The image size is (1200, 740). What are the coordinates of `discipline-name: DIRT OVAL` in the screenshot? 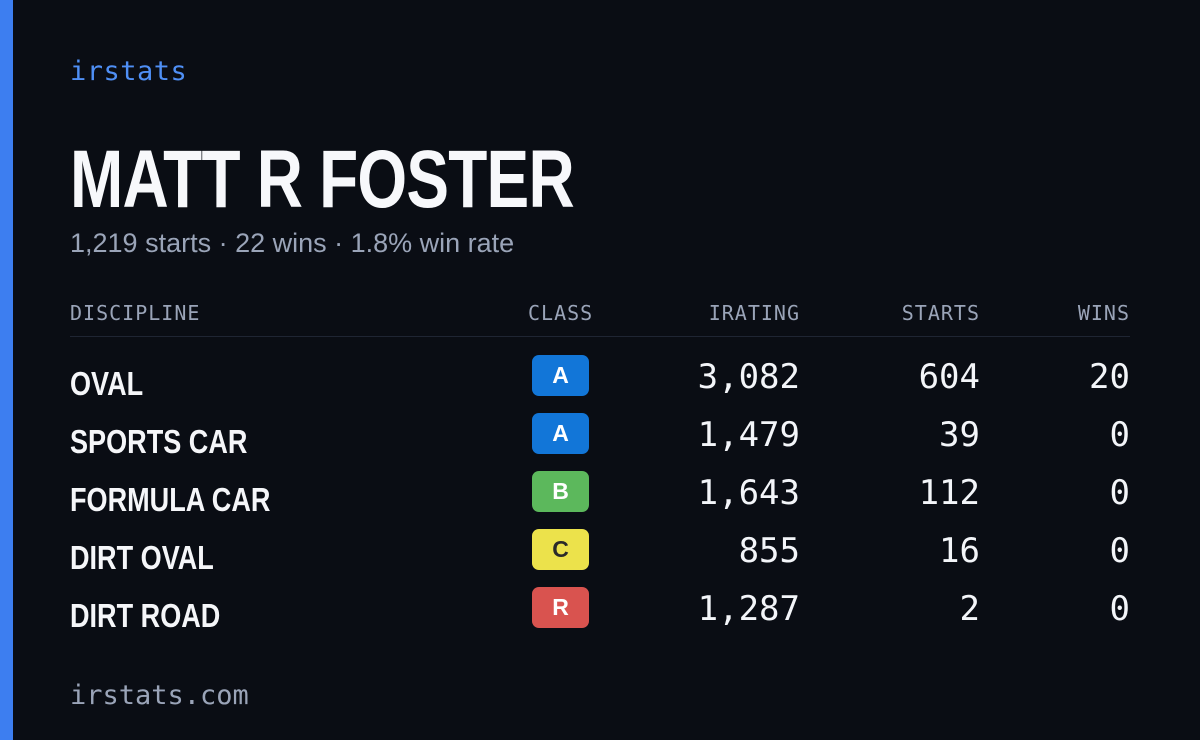 It's located at (142, 557).